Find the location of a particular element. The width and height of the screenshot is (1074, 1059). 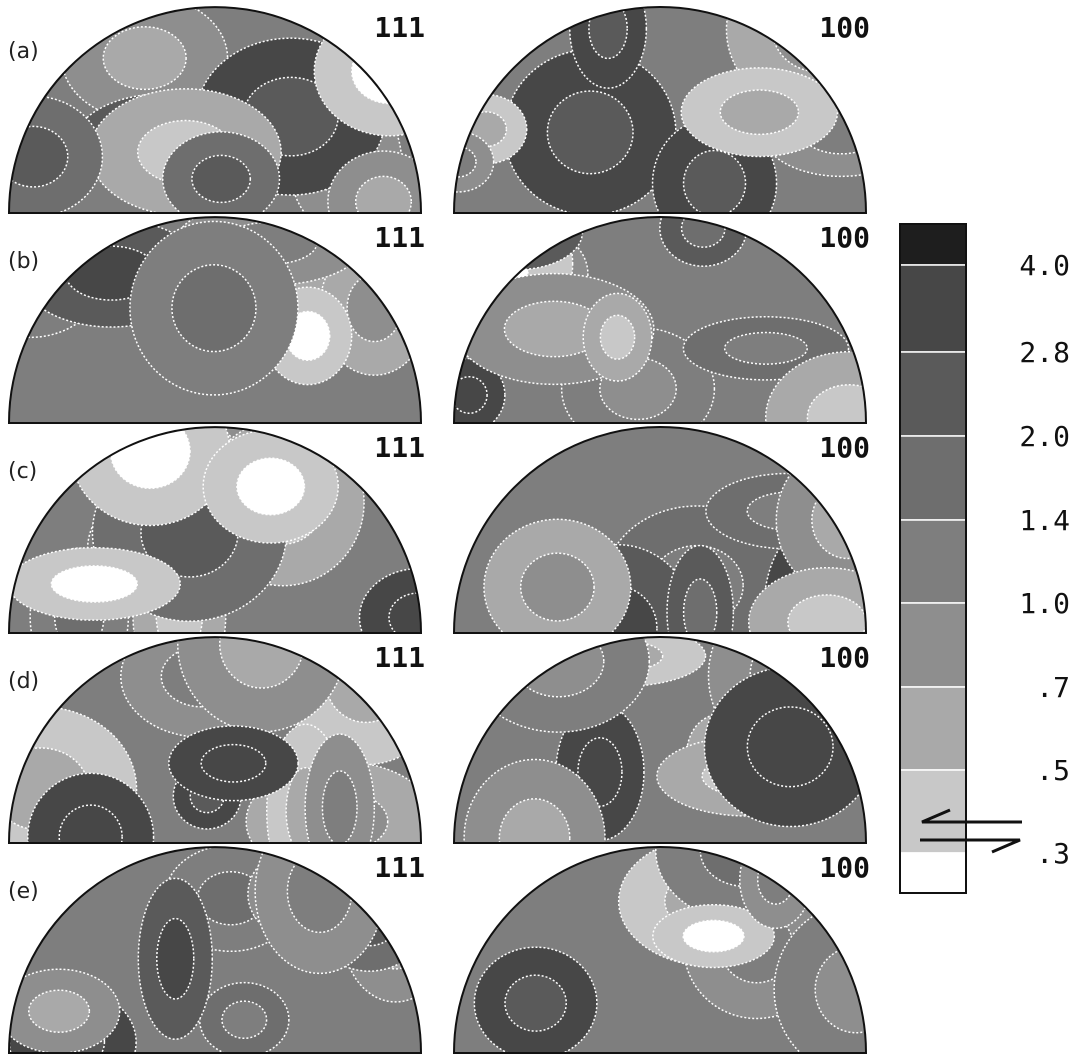

row-label: (a) is located at coordinates (23, 51).